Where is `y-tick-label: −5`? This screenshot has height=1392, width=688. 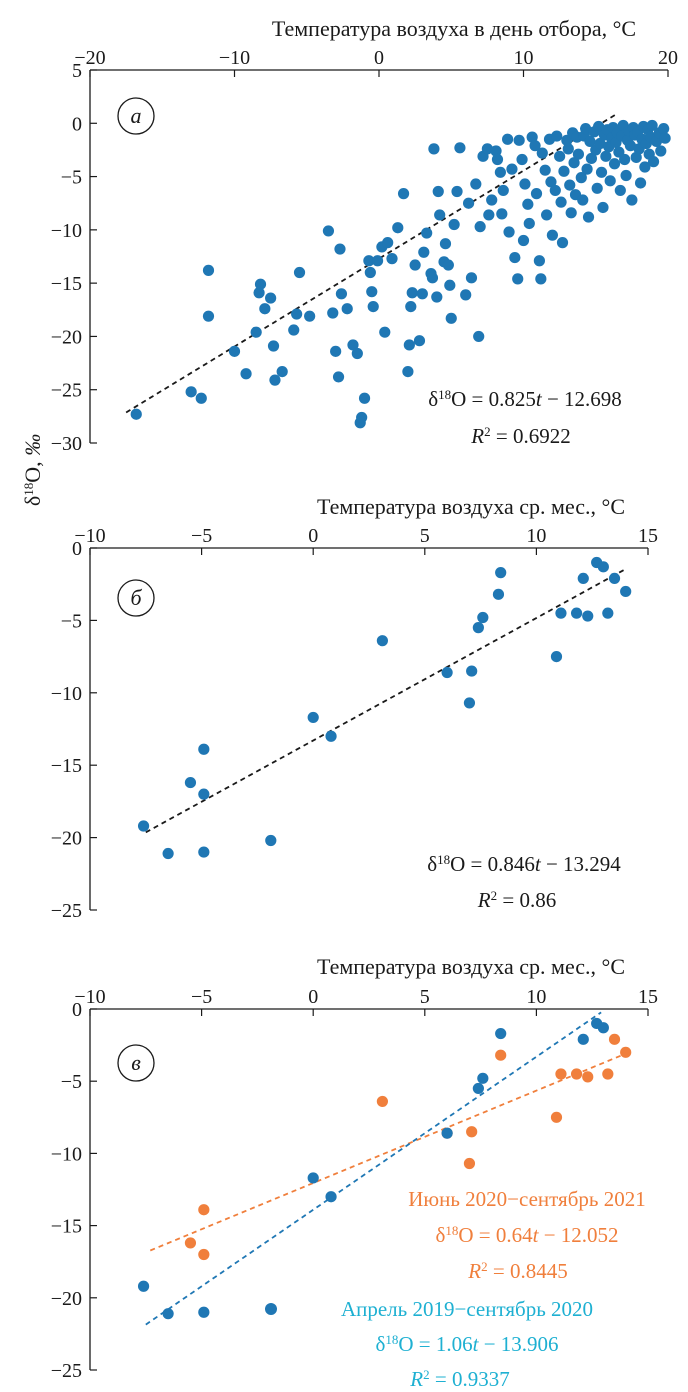 y-tick-label: −5 is located at coordinates (71, 621).